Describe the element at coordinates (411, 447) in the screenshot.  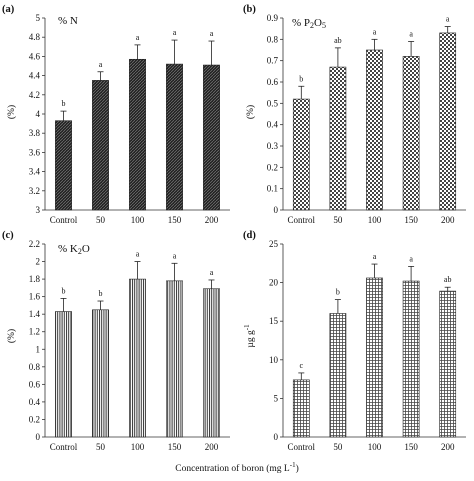
I see `panel-d-category-label: 150` at that location.